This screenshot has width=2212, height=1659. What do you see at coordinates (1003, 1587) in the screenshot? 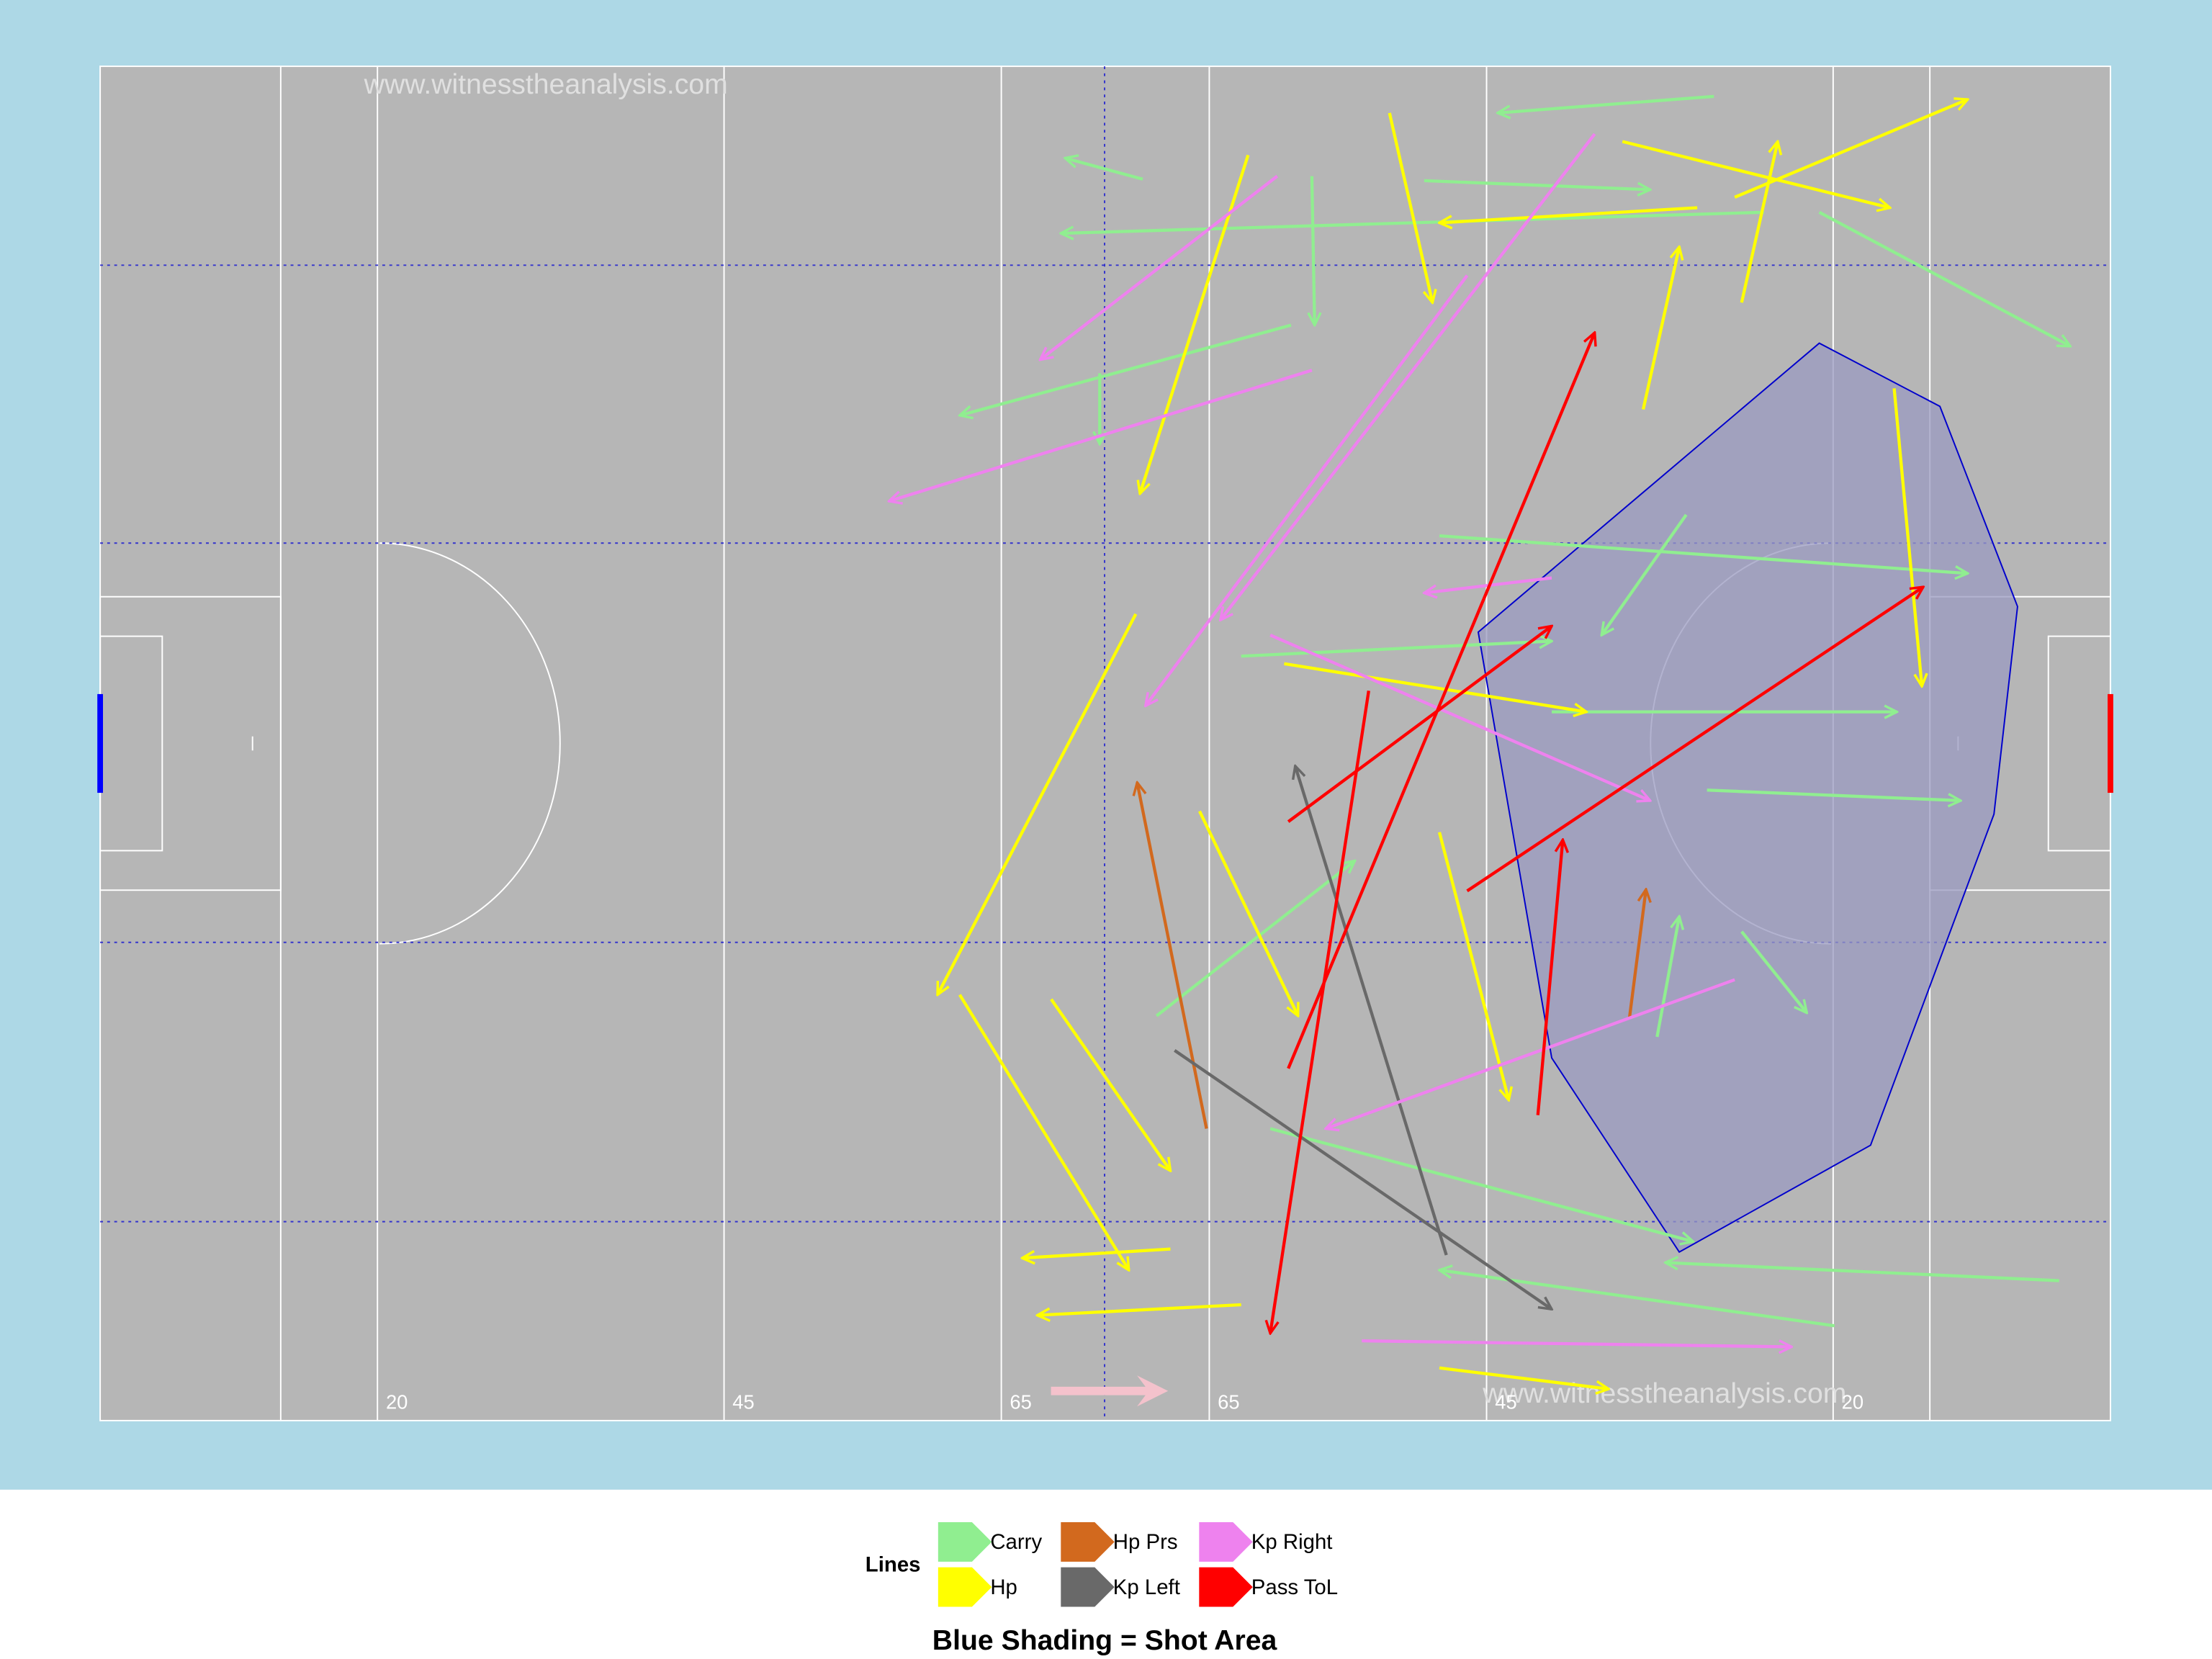
I see `legend-label: Hp` at bounding box center [1003, 1587].